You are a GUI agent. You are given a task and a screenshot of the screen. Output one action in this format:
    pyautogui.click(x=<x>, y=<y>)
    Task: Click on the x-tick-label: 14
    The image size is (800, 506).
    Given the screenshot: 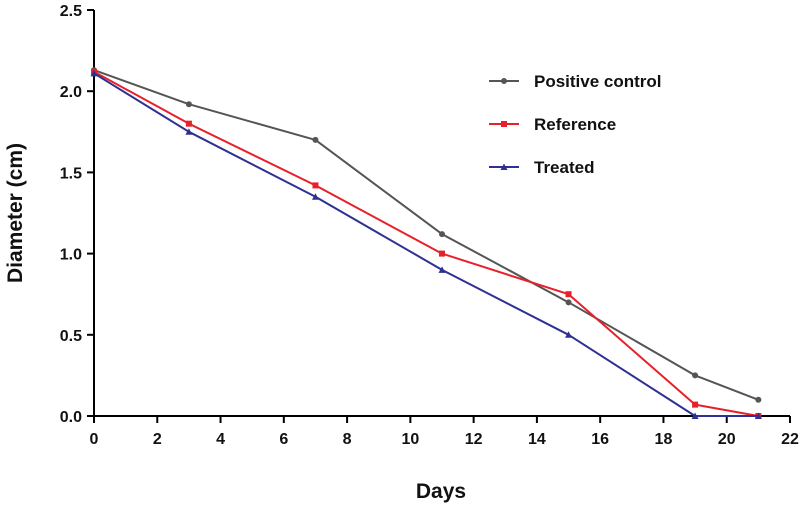 What is the action you would take?
    pyautogui.click(x=537, y=439)
    